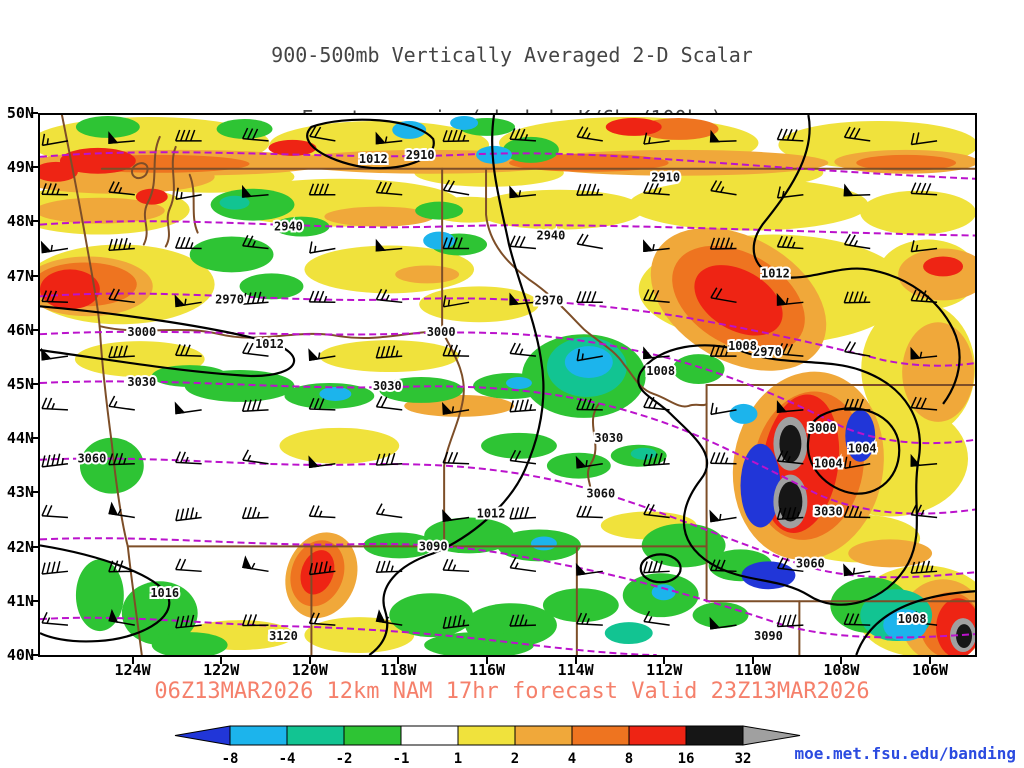  I want to click on contour-label: 3000, so click(822, 428).